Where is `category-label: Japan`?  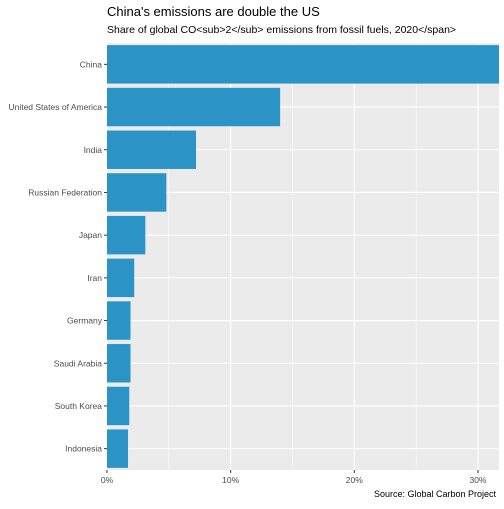 category-label: Japan is located at coordinates (90, 235).